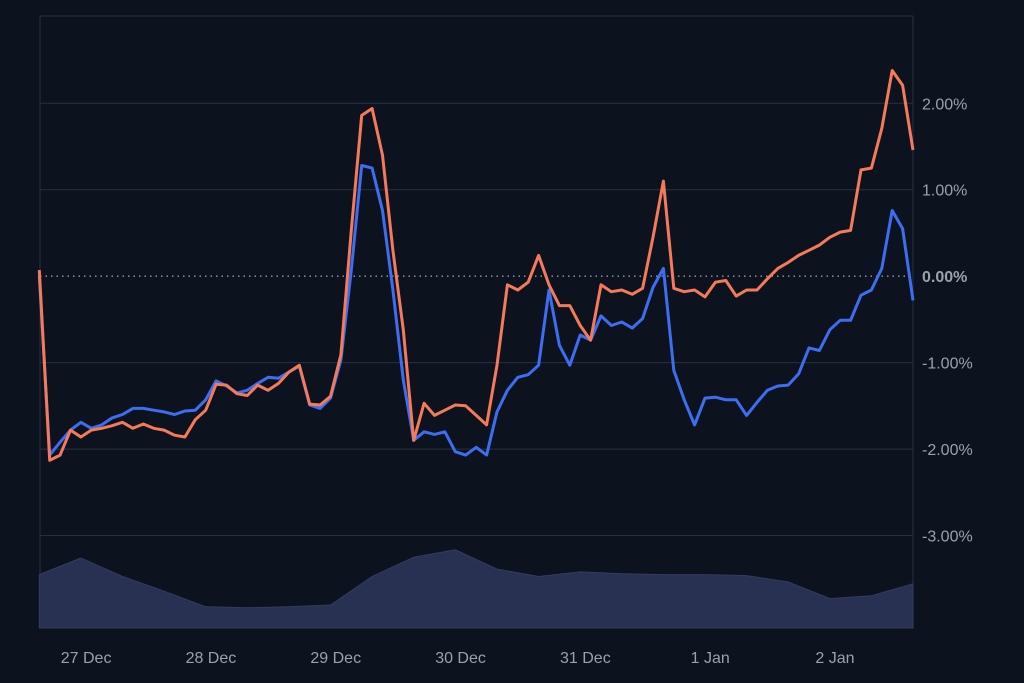 Image resolution: width=1024 pixels, height=683 pixels. Describe the element at coordinates (947, 364) in the screenshot. I see `y-tick-label: -1.00%` at that location.